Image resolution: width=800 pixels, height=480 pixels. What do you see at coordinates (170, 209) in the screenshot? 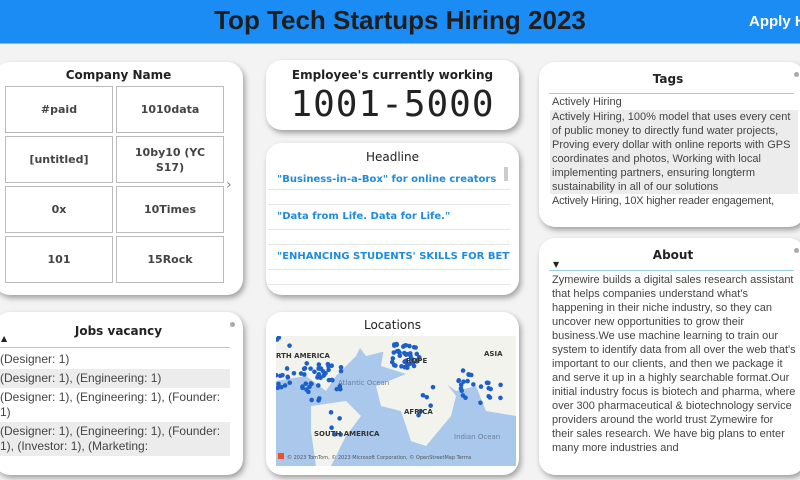
I see `company-cell: 10Times` at bounding box center [170, 209].